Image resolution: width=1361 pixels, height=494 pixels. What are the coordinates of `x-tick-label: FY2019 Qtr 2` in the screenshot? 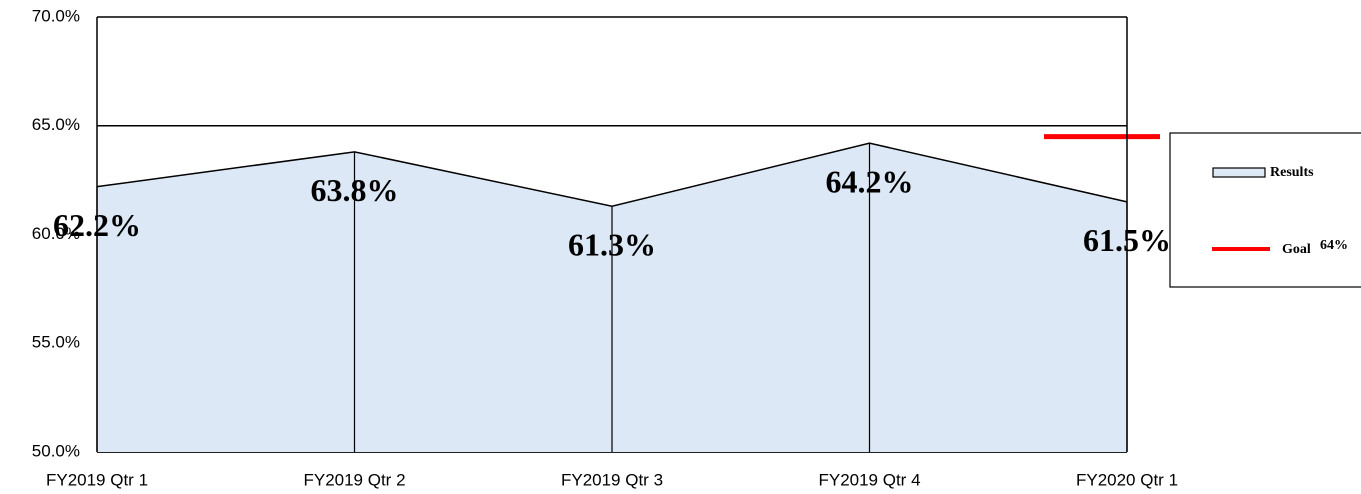 It's located at (354, 479).